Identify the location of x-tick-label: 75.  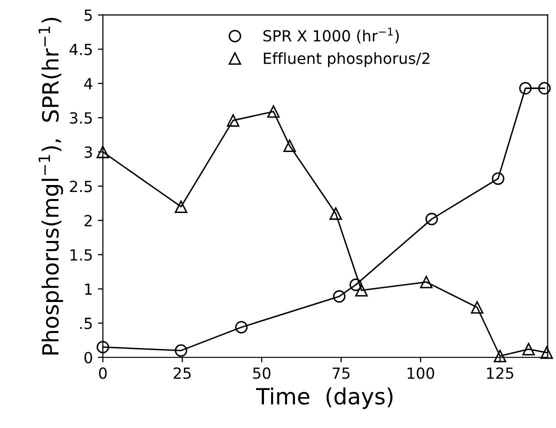
(341, 373).